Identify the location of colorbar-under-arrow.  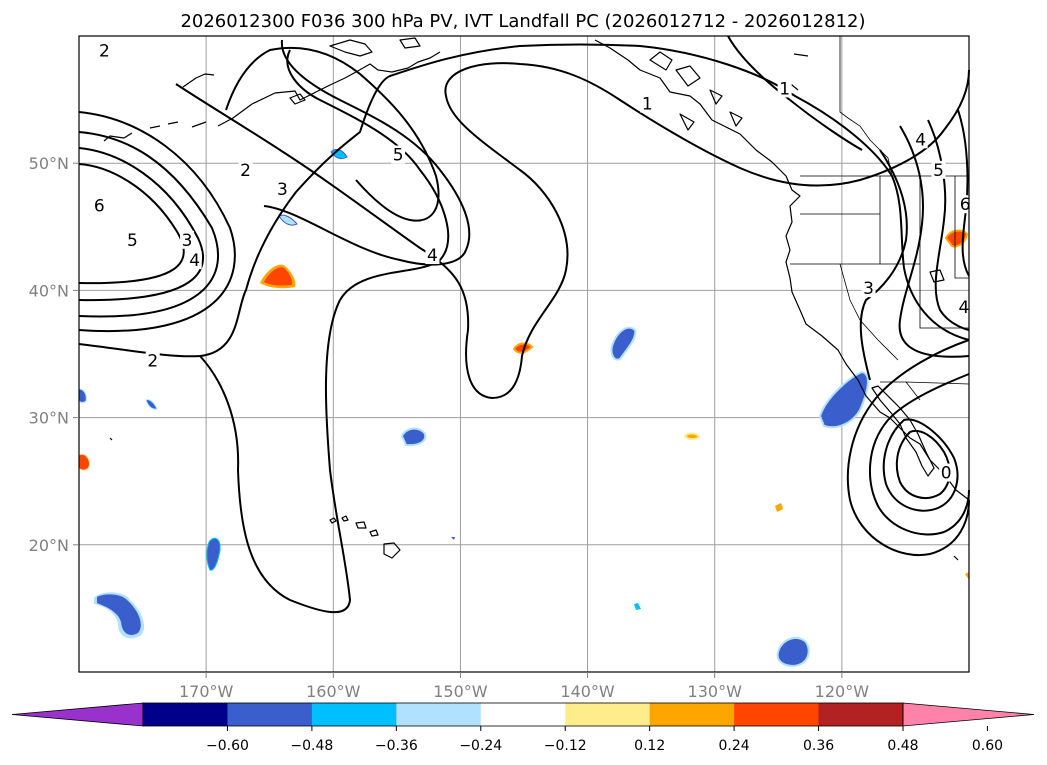
(77, 714).